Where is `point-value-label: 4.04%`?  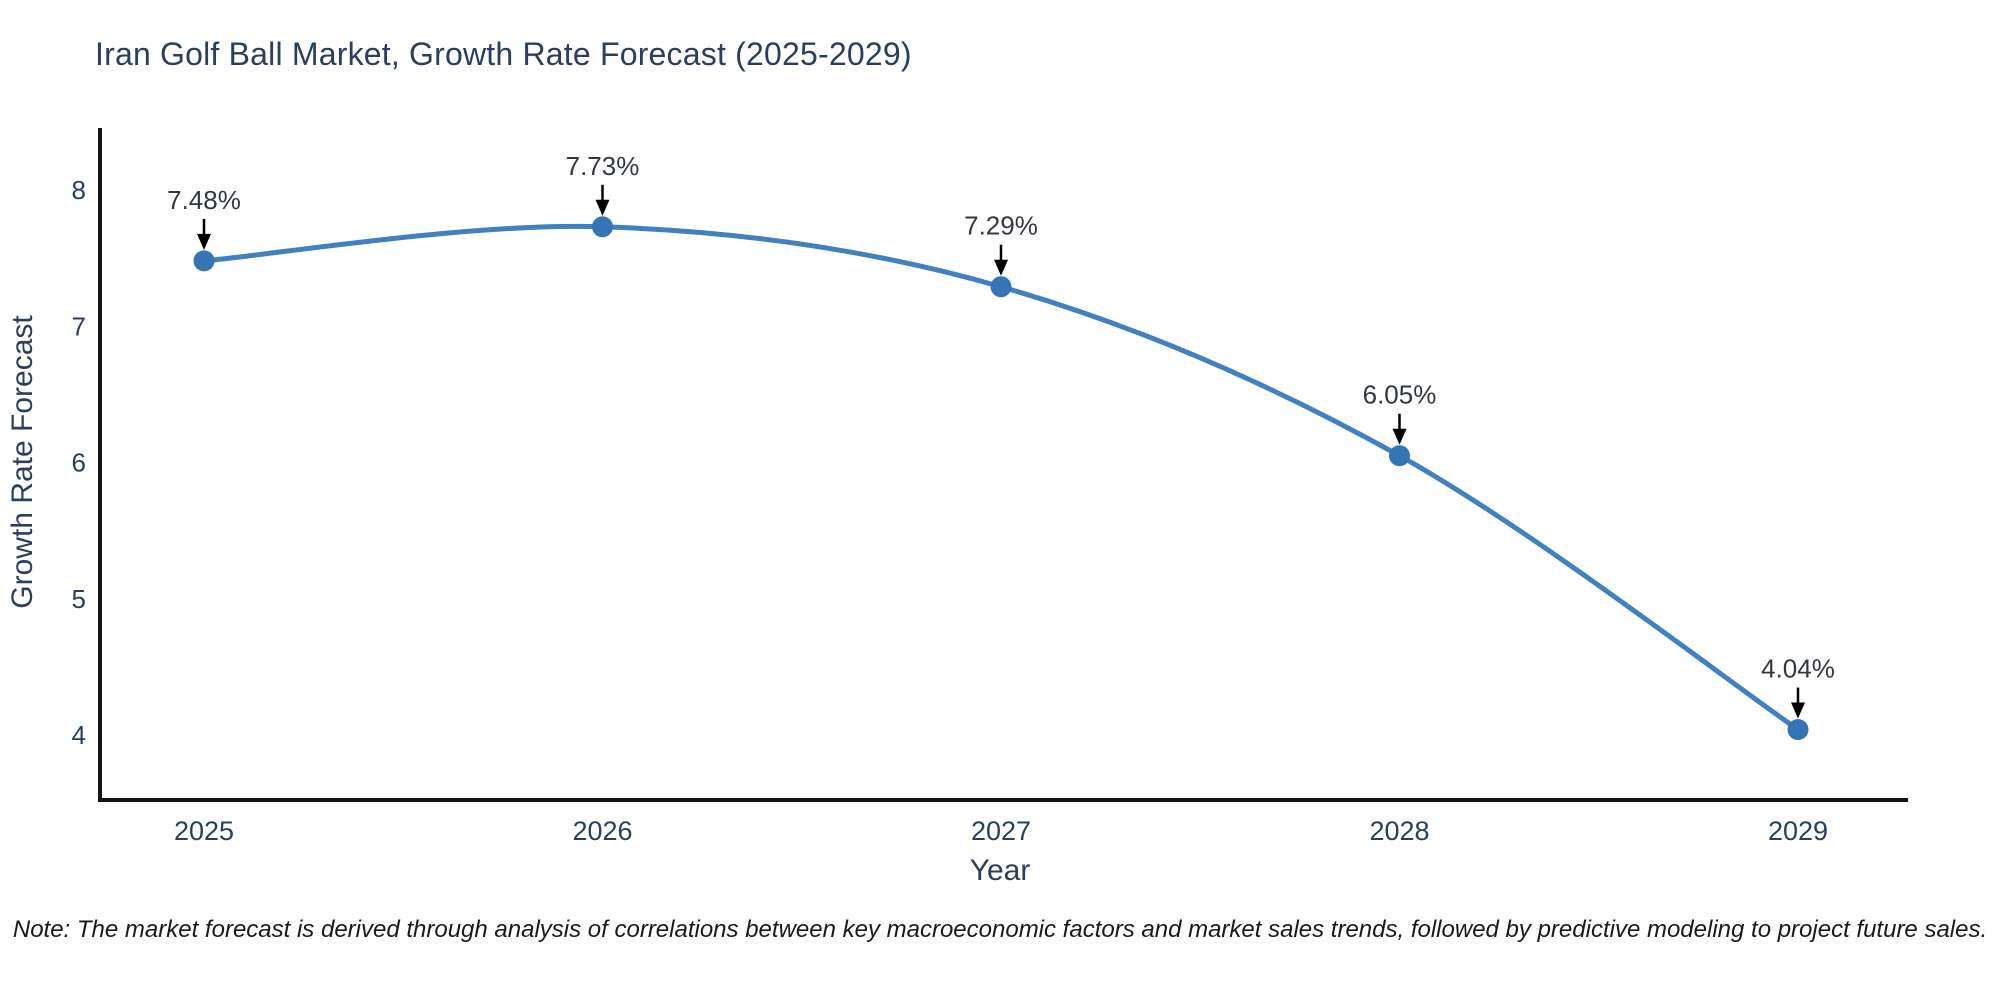
point-value-label: 4.04% is located at coordinates (1798, 669).